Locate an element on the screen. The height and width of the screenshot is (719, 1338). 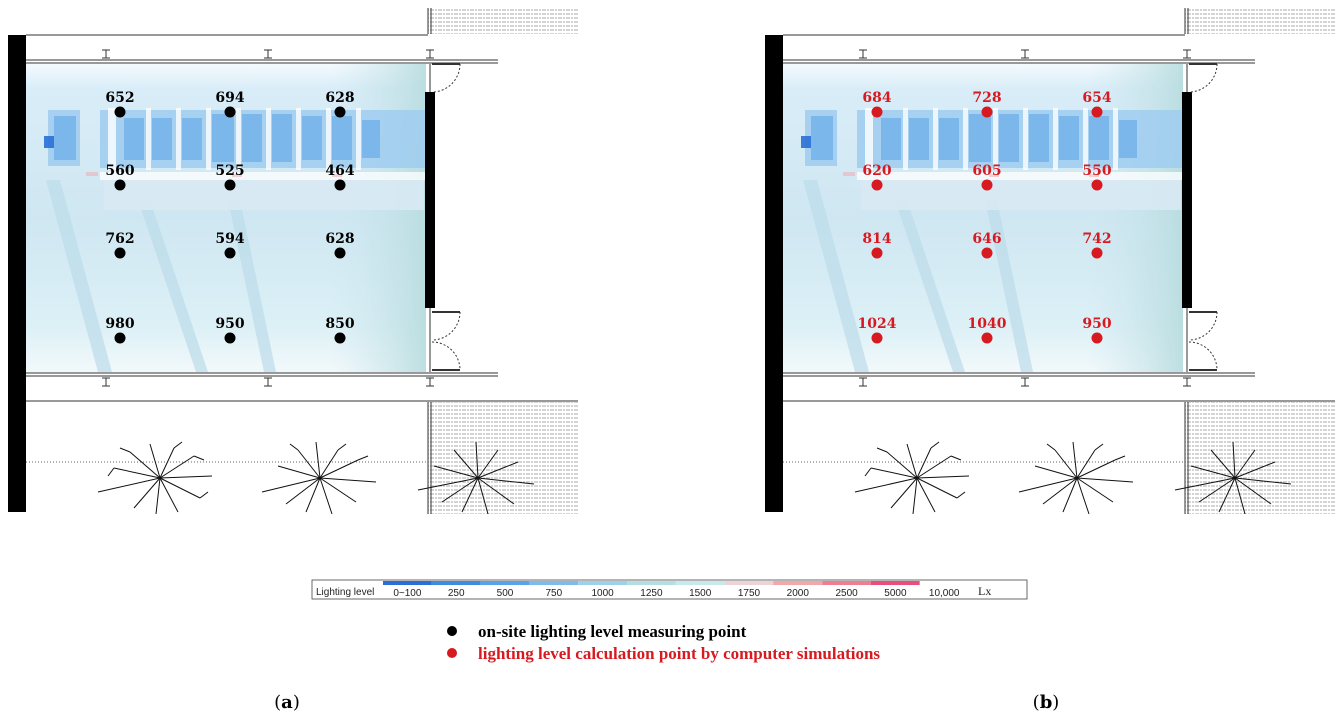
legend-level-label: 1500 is located at coordinates (700, 593).